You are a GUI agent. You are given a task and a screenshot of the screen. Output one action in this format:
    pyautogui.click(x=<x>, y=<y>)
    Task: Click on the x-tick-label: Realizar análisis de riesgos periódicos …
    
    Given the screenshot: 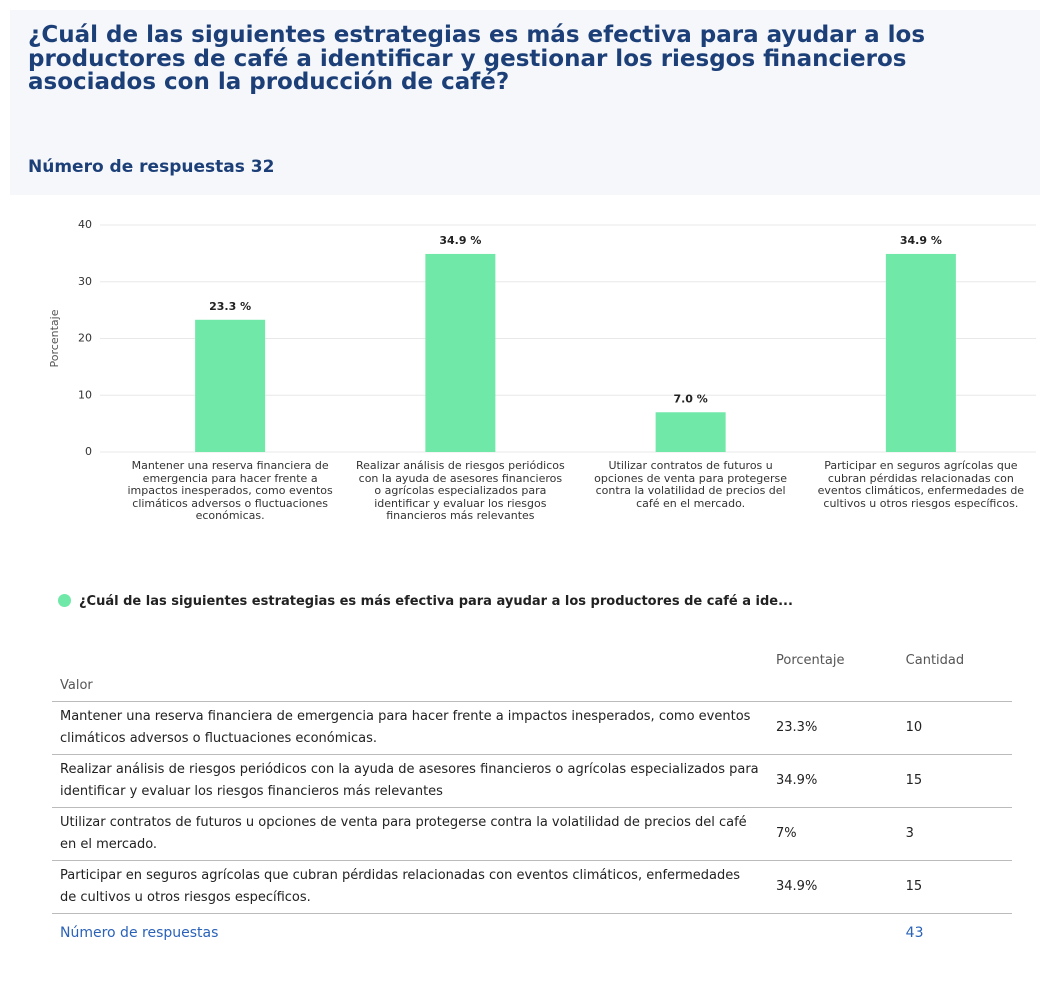 What is the action you would take?
    pyautogui.click(x=460, y=490)
    